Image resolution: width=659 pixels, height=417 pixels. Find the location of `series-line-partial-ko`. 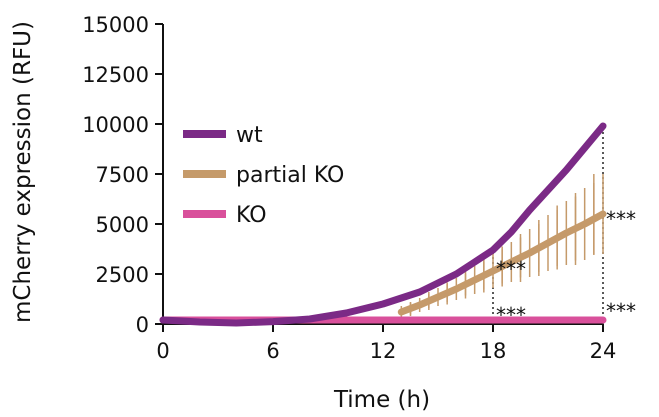

series-line-partial-ko is located at coordinates (502, 263).